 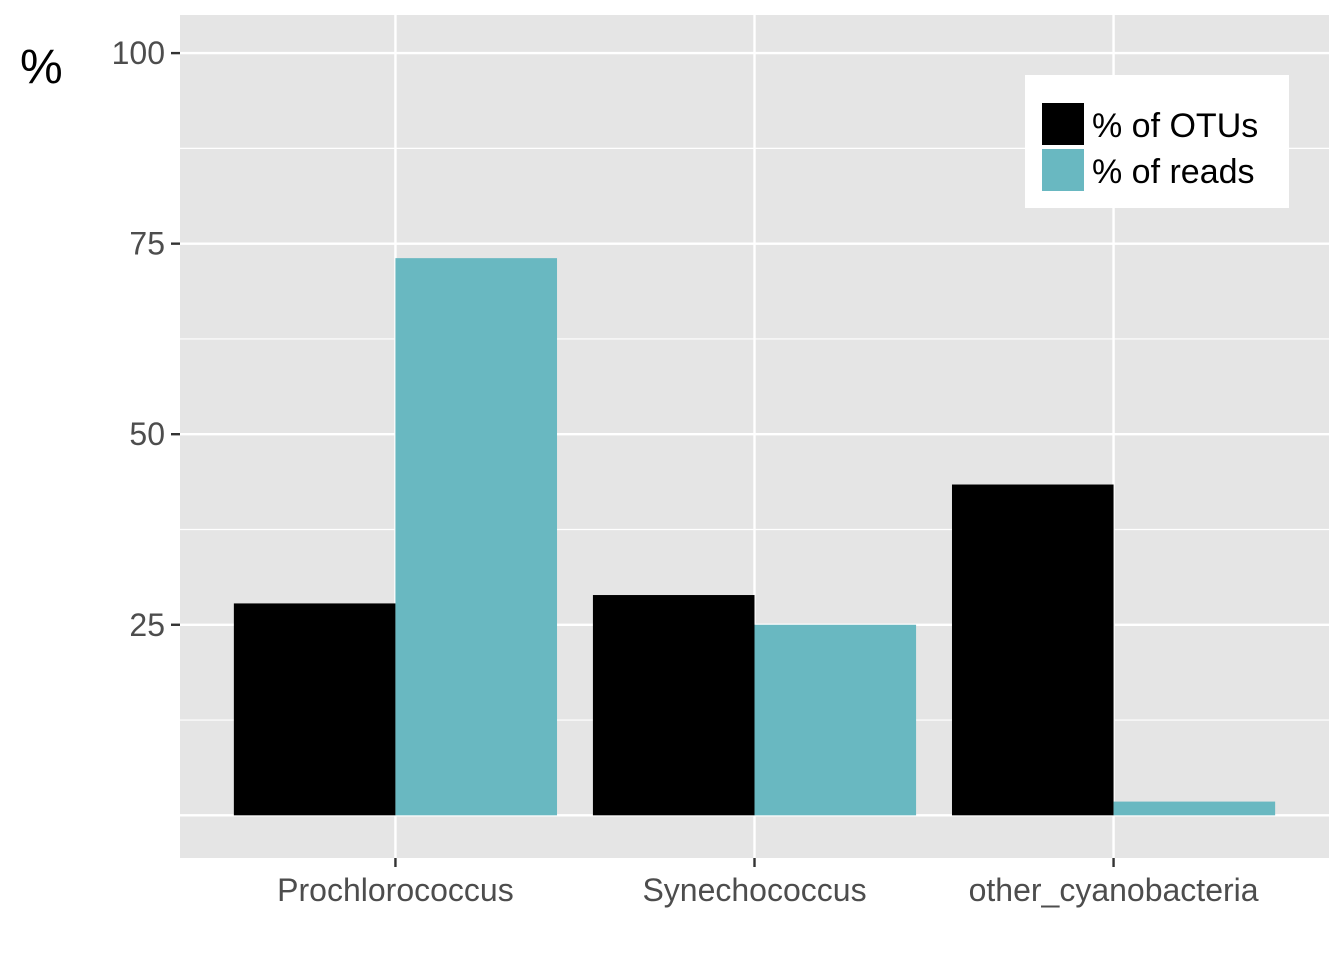 What do you see at coordinates (146, 339) in the screenshot?
I see `y-axis: 25 50 75 100` at bounding box center [146, 339].